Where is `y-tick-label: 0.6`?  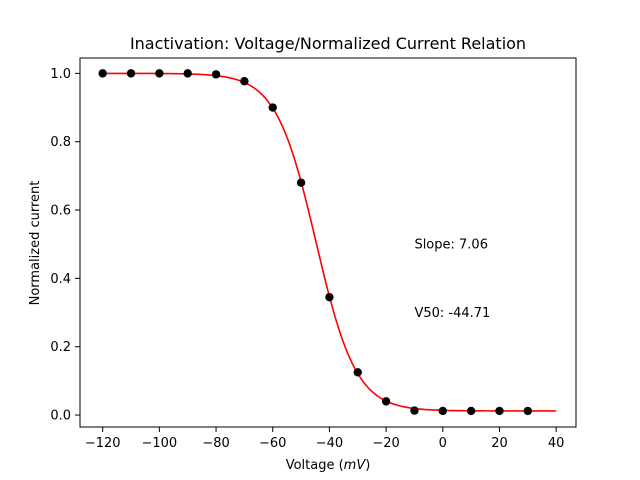
y-tick-label: 0.6 is located at coordinates (60, 211).